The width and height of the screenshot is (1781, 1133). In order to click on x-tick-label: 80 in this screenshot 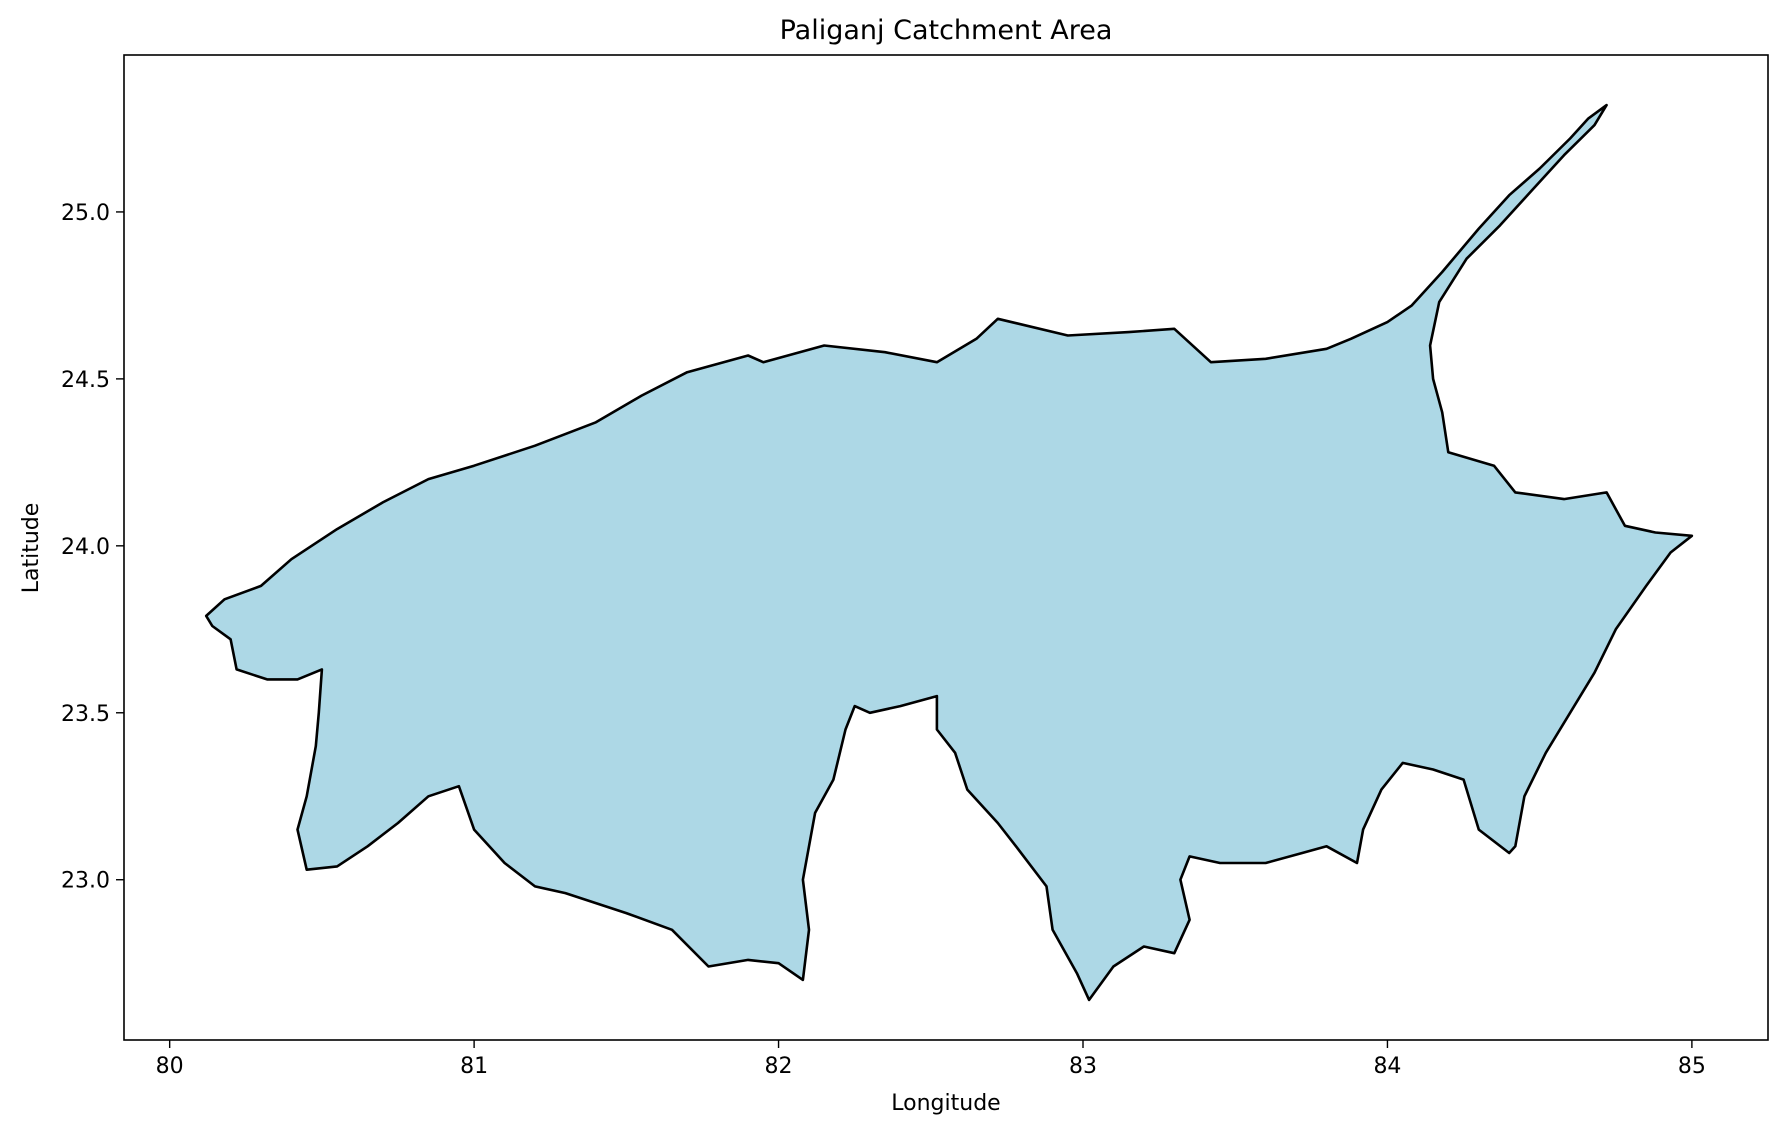, I will do `click(170, 1066)`.